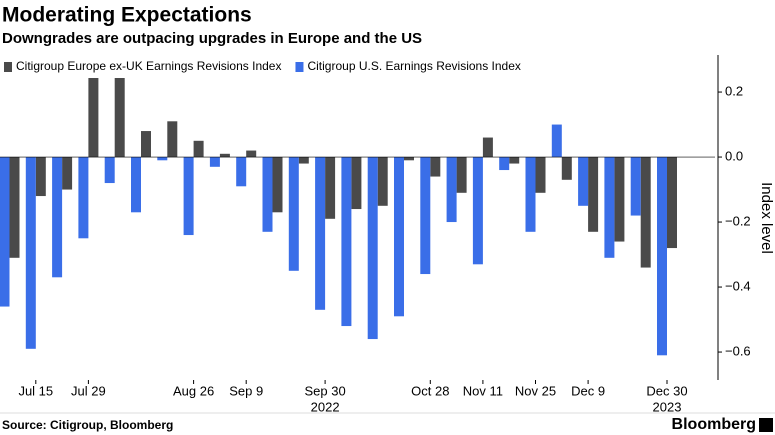 The image size is (775, 435). I want to click on x-tick-label: Jul 29, so click(88, 390).